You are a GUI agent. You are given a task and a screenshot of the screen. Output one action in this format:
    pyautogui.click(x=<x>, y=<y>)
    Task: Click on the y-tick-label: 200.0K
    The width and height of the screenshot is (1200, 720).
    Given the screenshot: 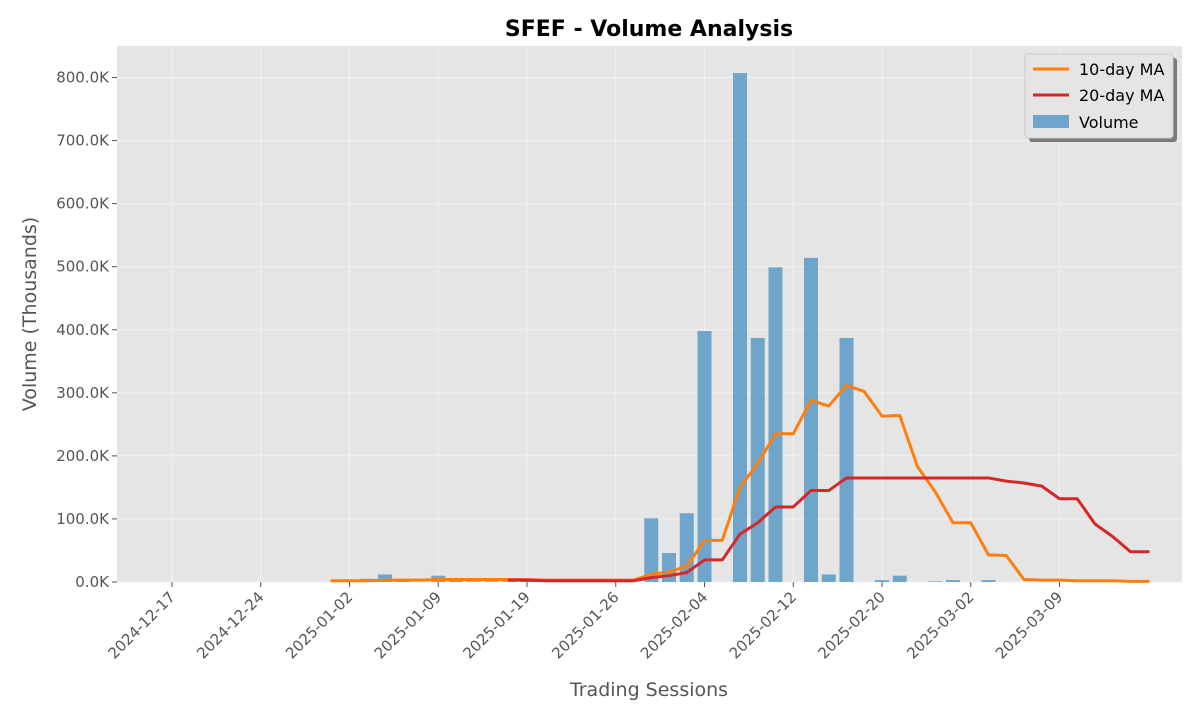 What is the action you would take?
    pyautogui.click(x=83, y=456)
    